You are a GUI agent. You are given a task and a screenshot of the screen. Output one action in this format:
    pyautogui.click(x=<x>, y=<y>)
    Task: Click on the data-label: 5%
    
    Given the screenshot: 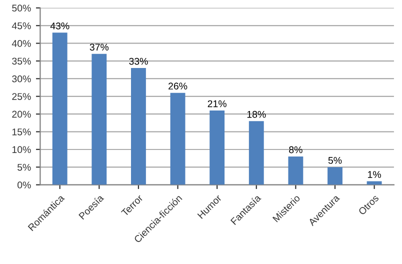 What is the action you would take?
    pyautogui.click(x=335, y=160)
    